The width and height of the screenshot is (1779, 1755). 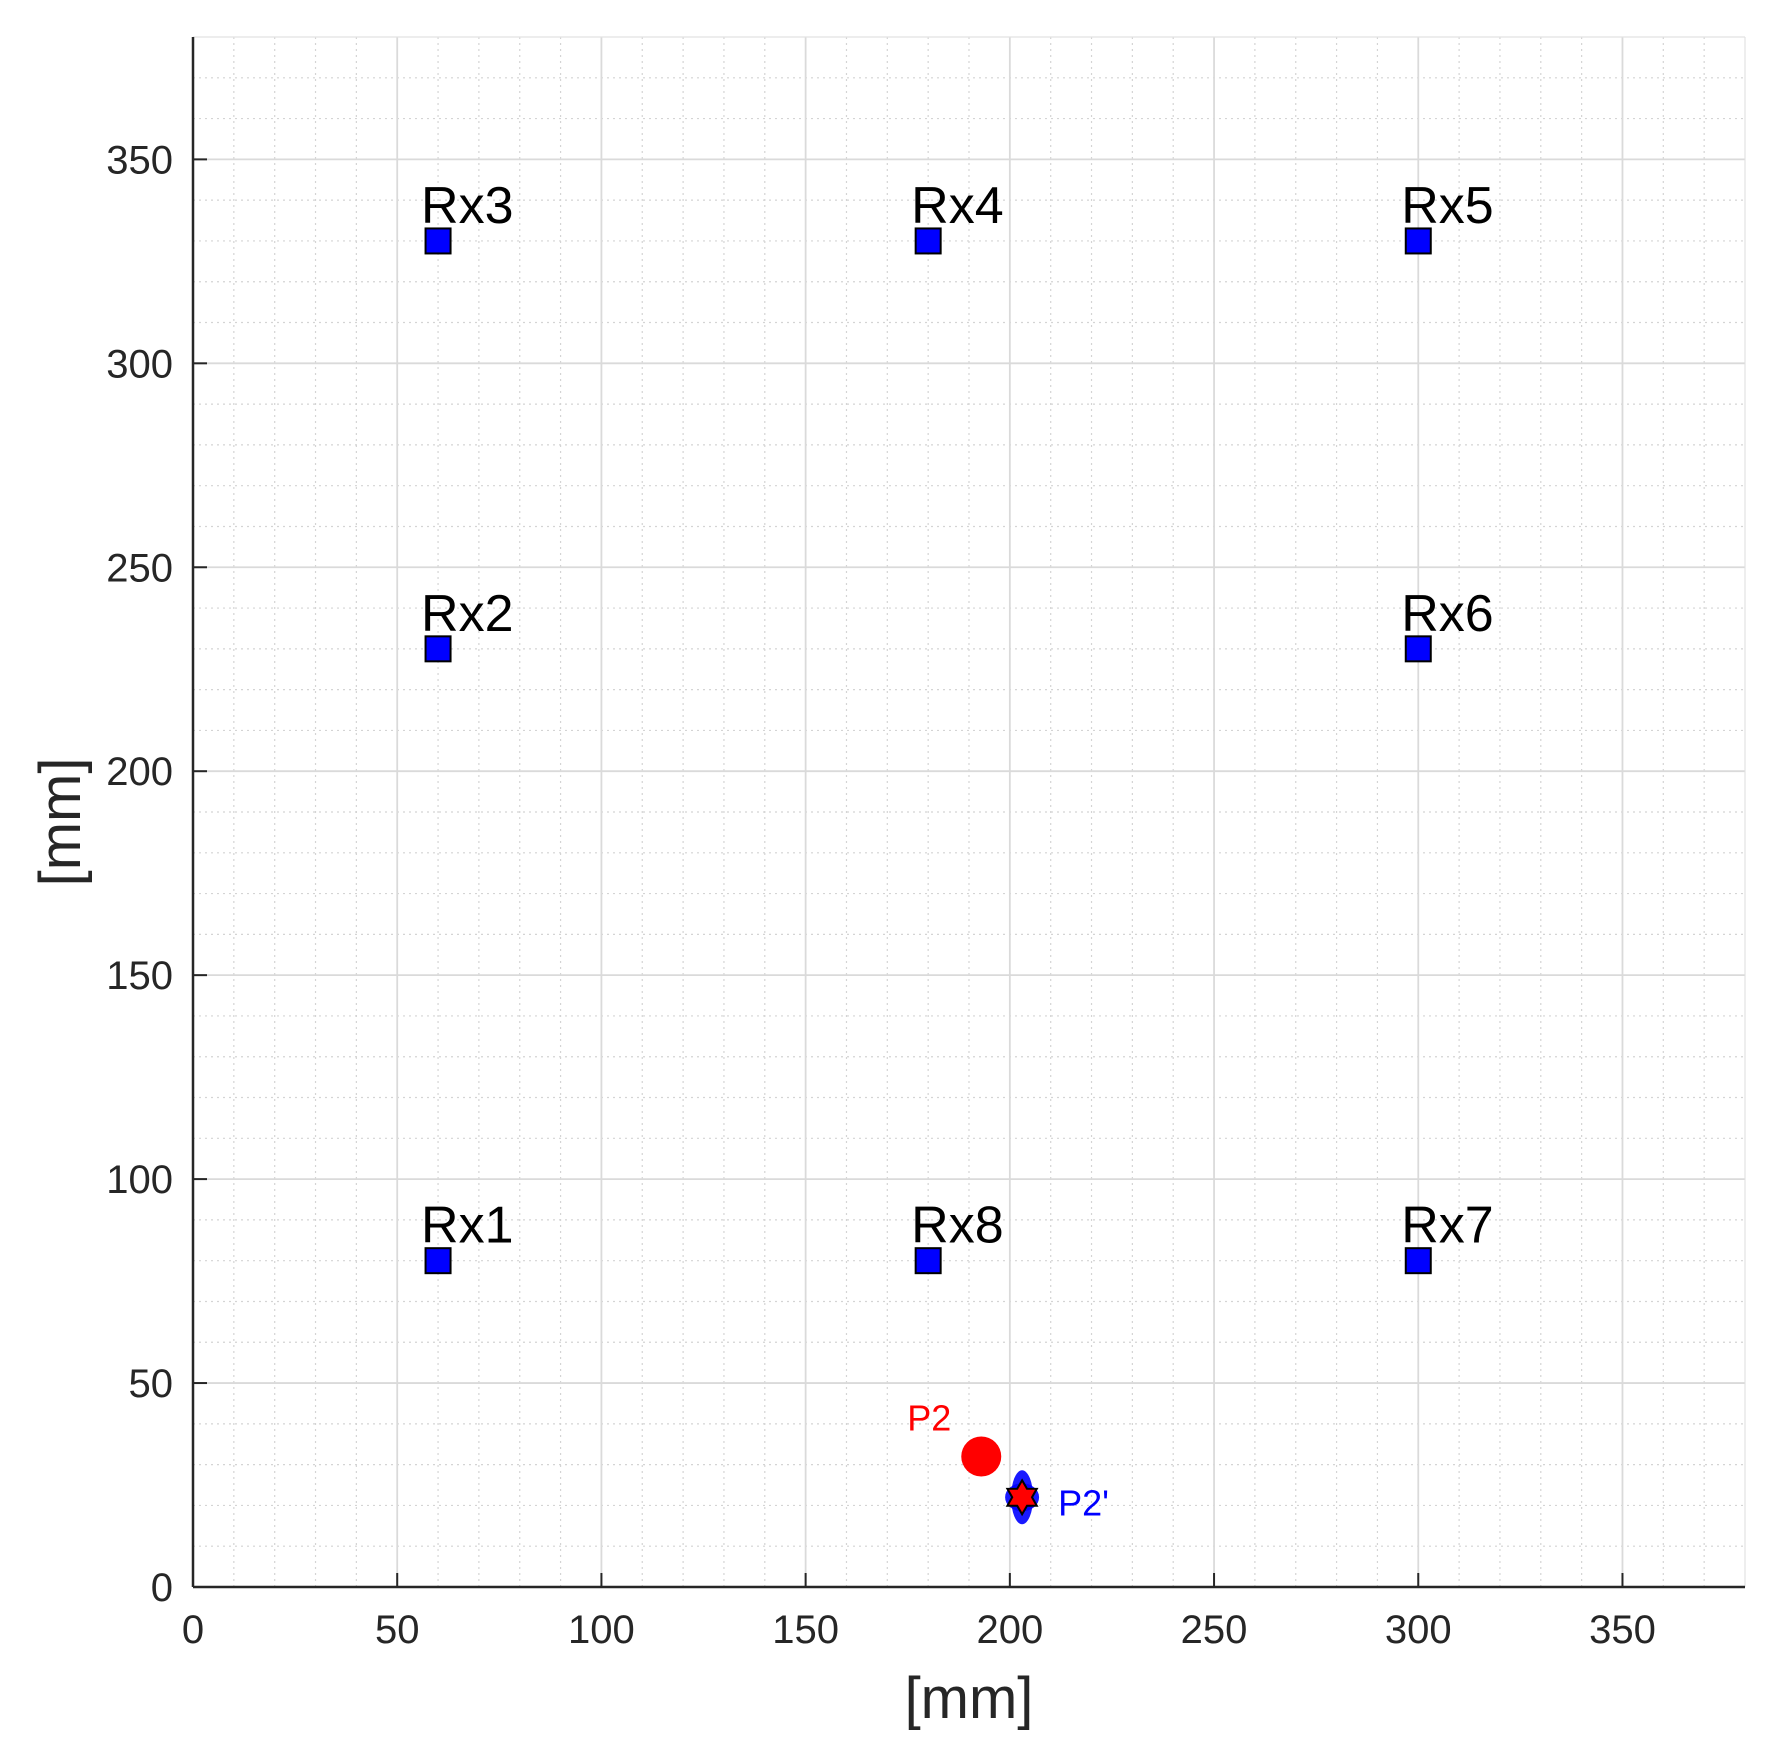 I want to click on x-tick-label: 350, so click(x=1622, y=1630).